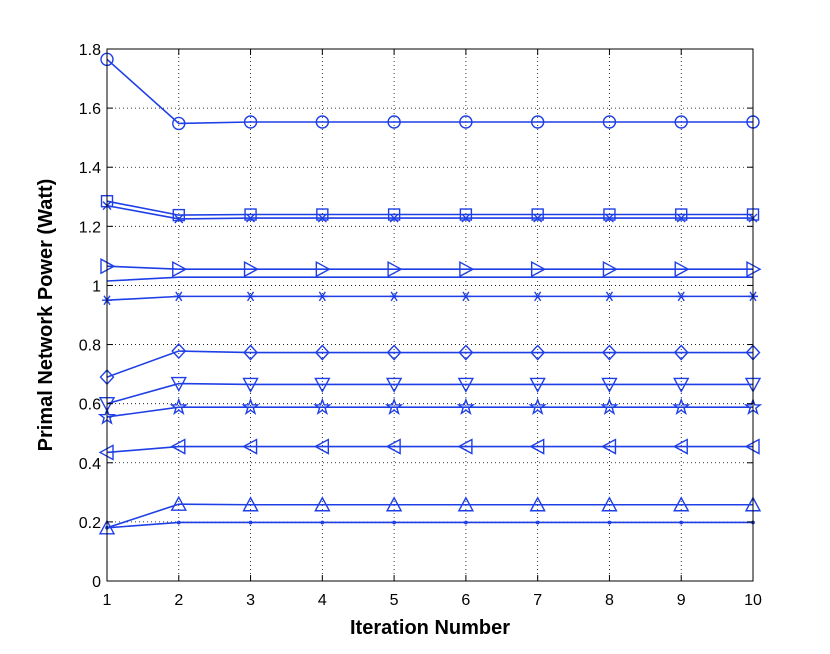  What do you see at coordinates (250, 600) in the screenshot?
I see `x-tick-label: 3` at bounding box center [250, 600].